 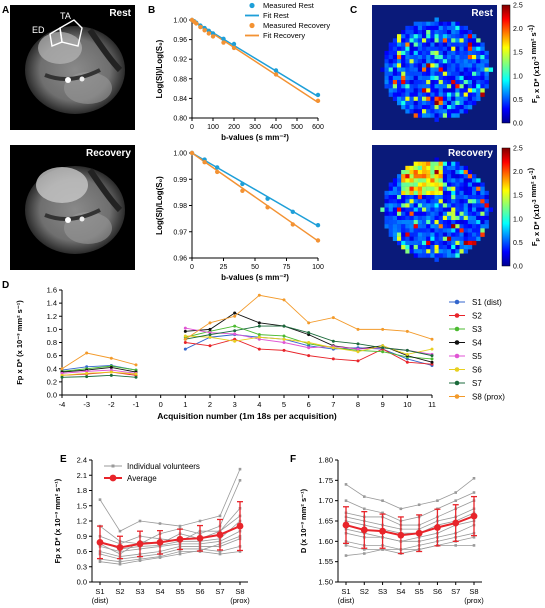 I want to click on roi-label-ed: ED, so click(x=38, y=30).